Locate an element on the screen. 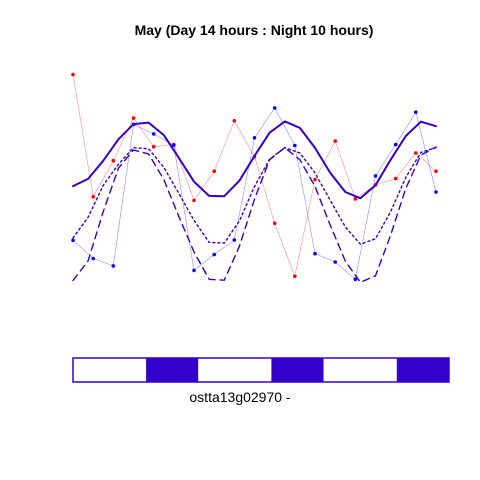 The height and width of the screenshot is (480, 480). light-dark-bar is located at coordinates (261, 370).